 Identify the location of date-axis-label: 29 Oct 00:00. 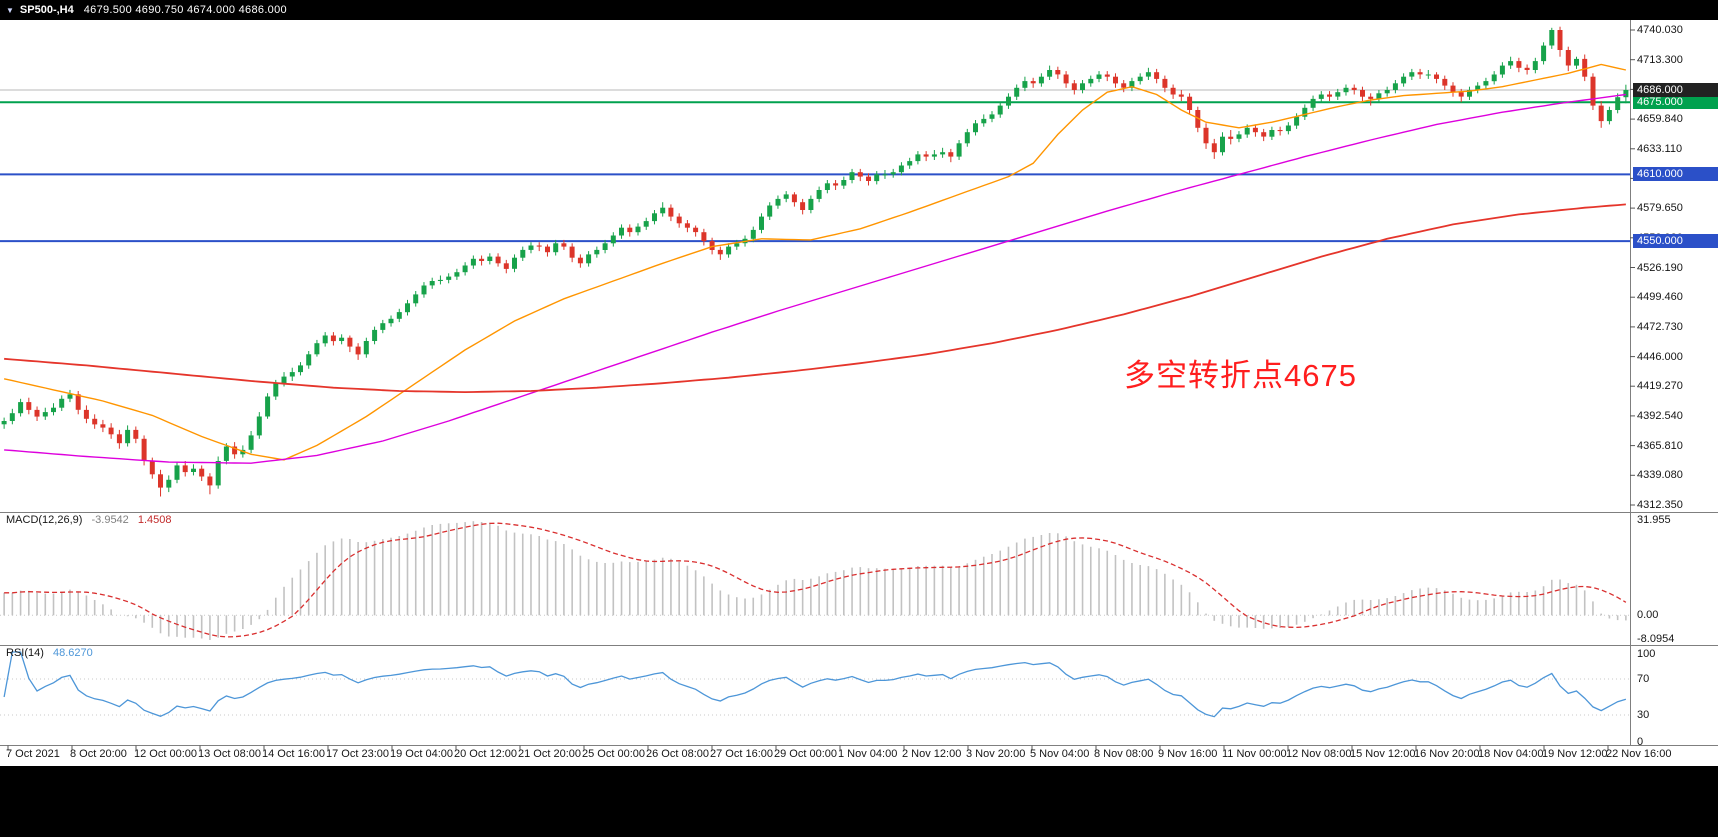
(805, 754).